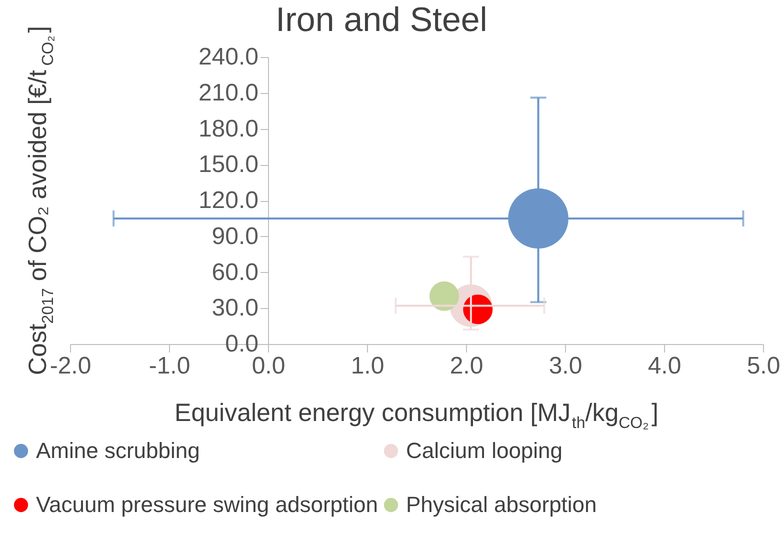 The height and width of the screenshot is (536, 784). What do you see at coordinates (501, 504) in the screenshot?
I see `legend-label: Physical absorption` at bounding box center [501, 504].